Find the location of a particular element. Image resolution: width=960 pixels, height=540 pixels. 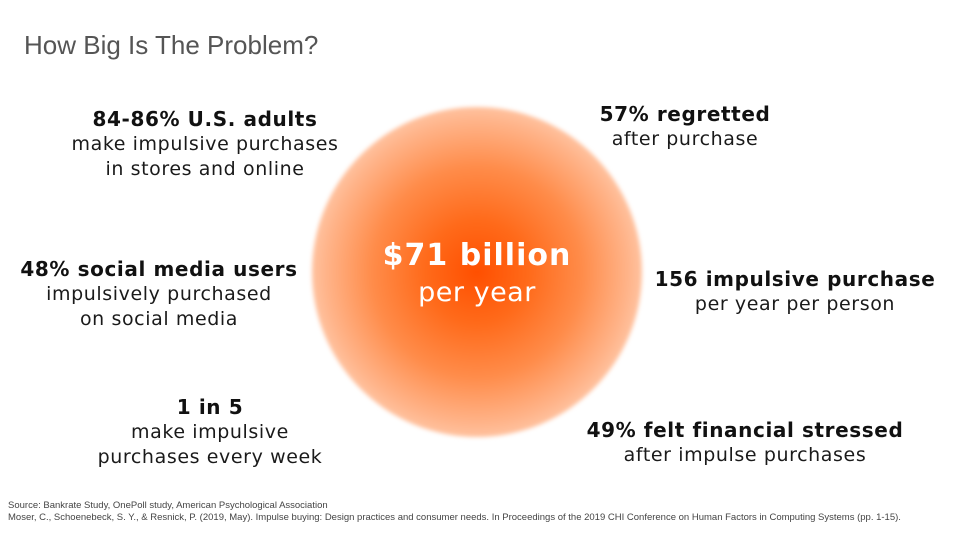

center-stat: $71 billion per year is located at coordinates (477, 274).